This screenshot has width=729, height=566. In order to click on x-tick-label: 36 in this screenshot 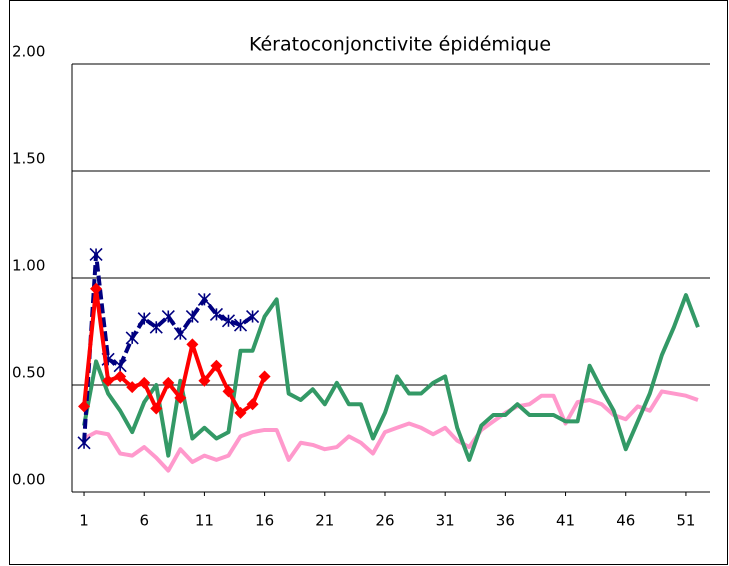, I will do `click(505, 521)`.